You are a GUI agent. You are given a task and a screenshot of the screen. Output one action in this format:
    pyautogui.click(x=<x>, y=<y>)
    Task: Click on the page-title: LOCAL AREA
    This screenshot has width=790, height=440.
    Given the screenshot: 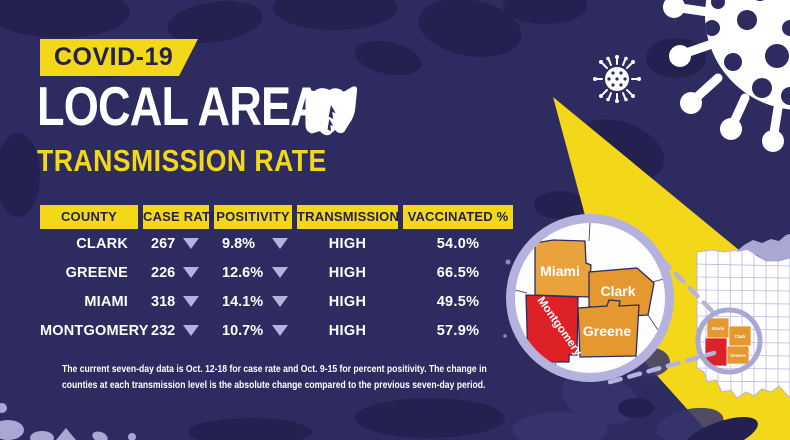 What is the action you would take?
    pyautogui.click(x=180, y=106)
    